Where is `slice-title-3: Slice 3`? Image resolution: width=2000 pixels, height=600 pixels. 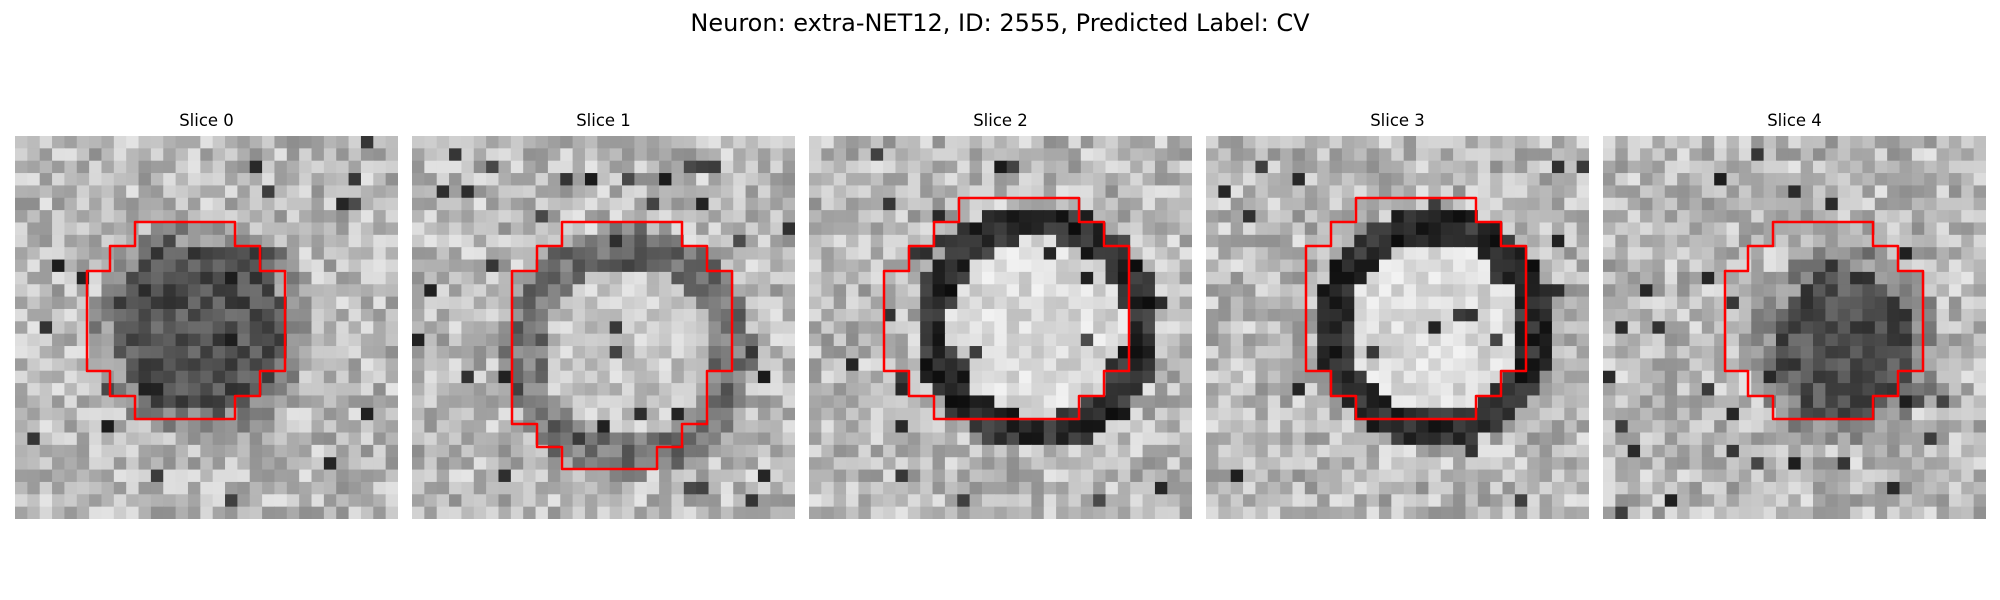
slice-title-3: Slice 3 is located at coordinates (1397, 120).